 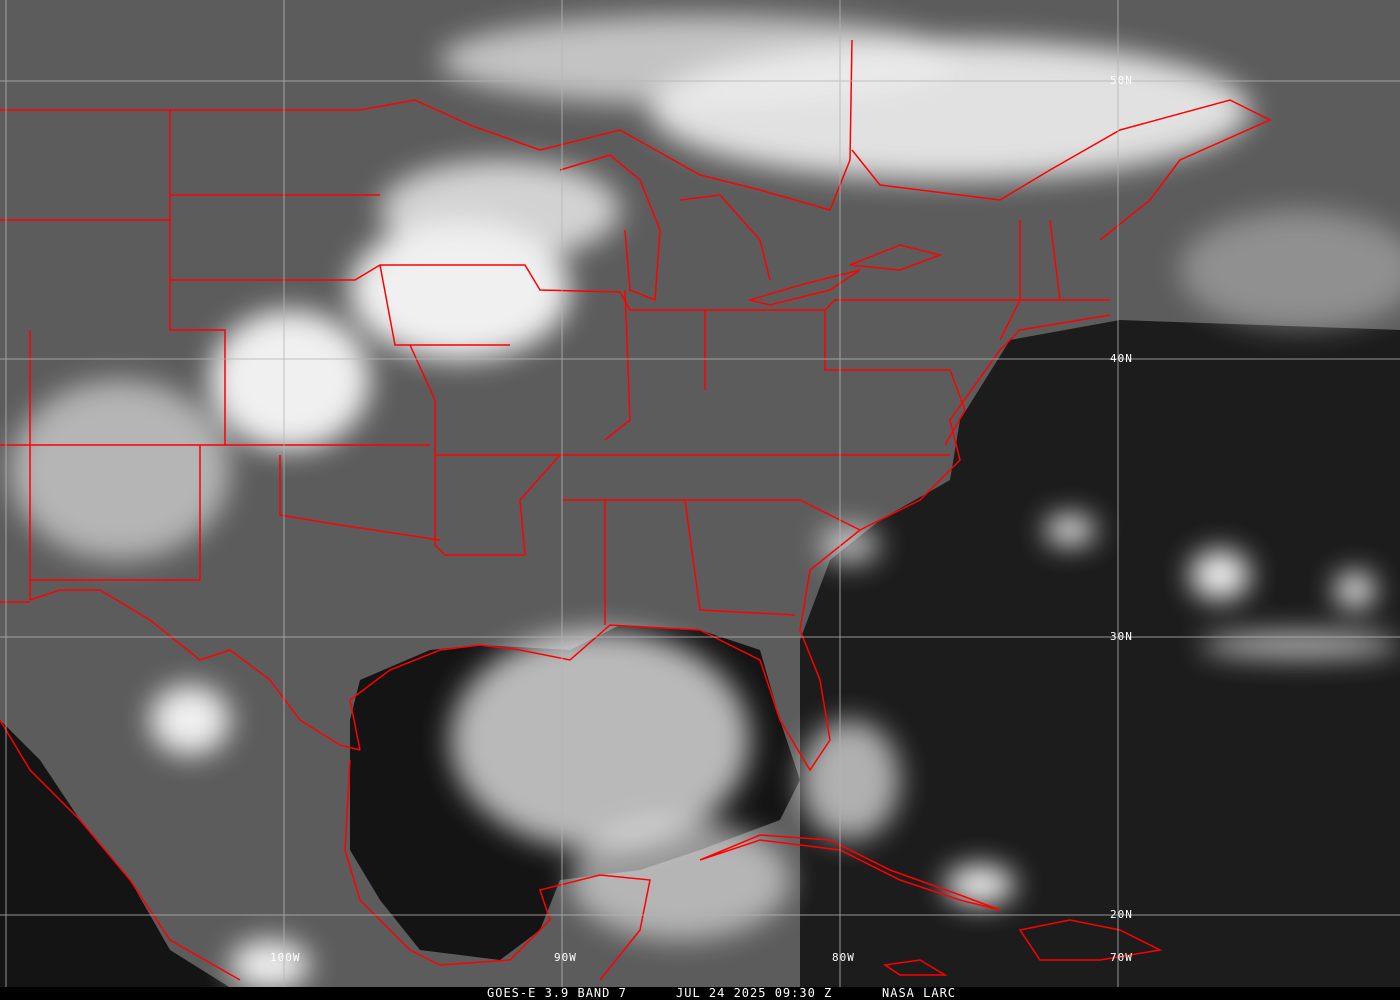 I want to click on lon-label-70w: 70W, so click(x=1121, y=957).